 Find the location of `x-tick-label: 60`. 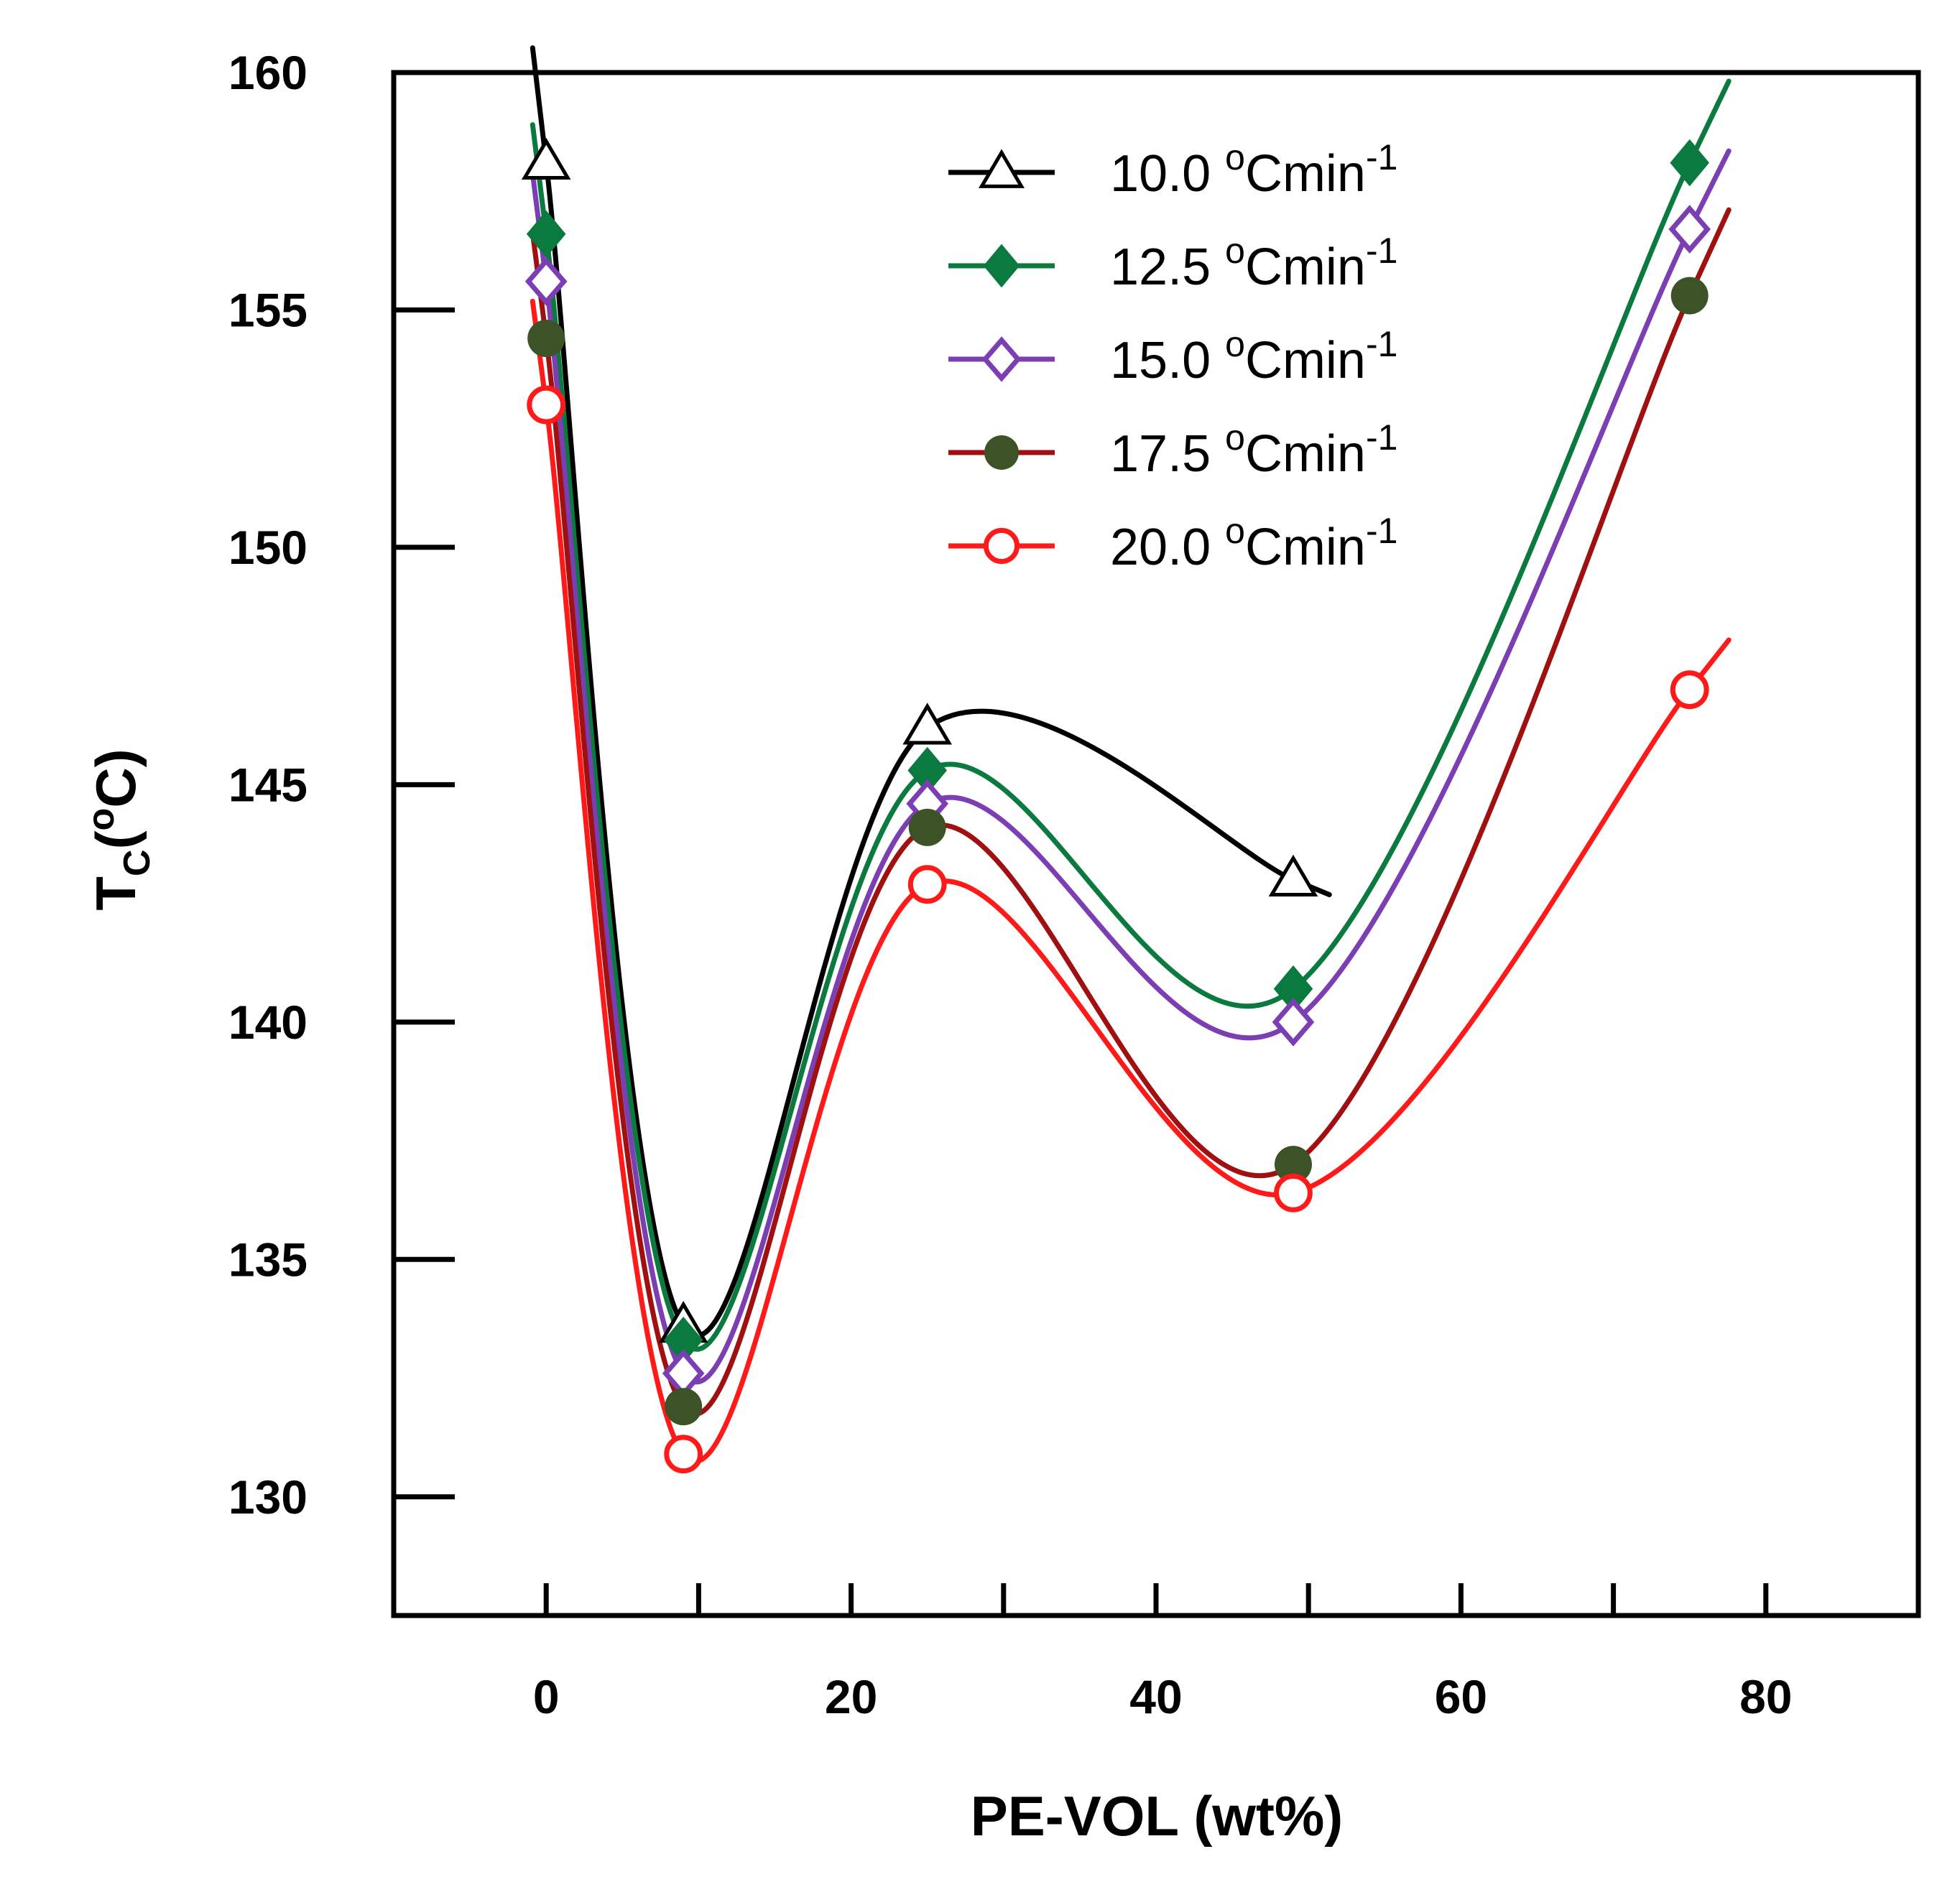

x-tick-label: 60 is located at coordinates (1461, 1696).